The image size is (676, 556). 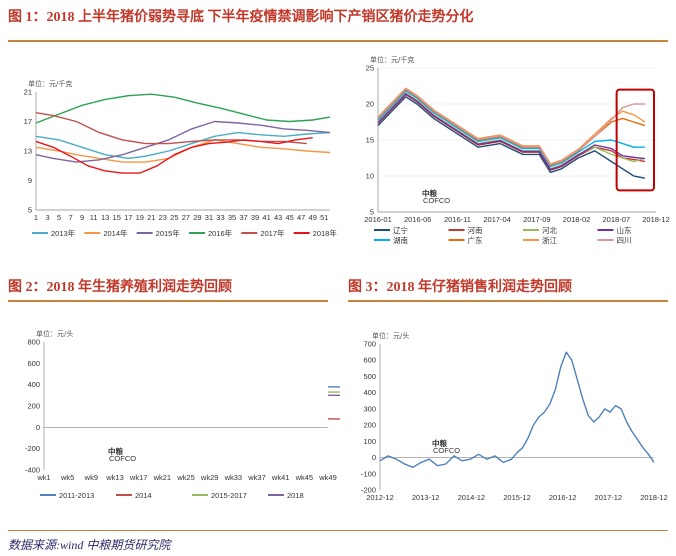 What do you see at coordinates (370, 68) in the screenshot?
I see `y-tick-label: 25` at bounding box center [370, 68].